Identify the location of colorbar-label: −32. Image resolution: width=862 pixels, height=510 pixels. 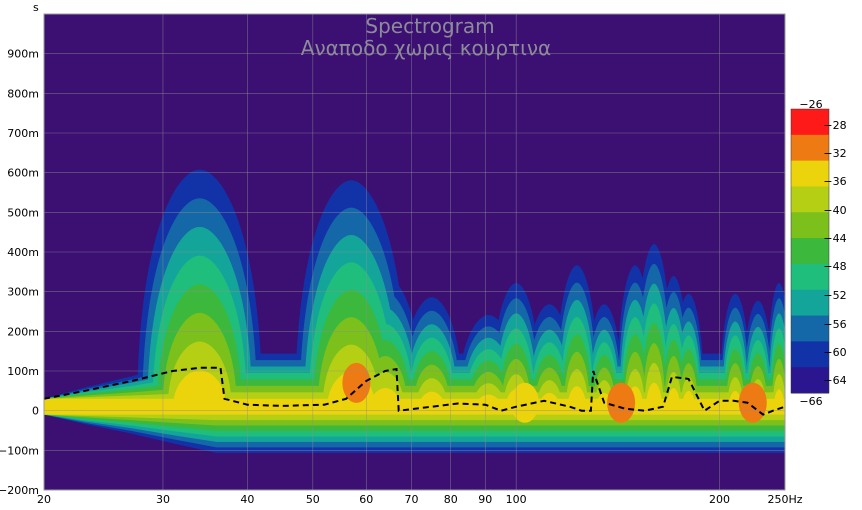
(834, 153).